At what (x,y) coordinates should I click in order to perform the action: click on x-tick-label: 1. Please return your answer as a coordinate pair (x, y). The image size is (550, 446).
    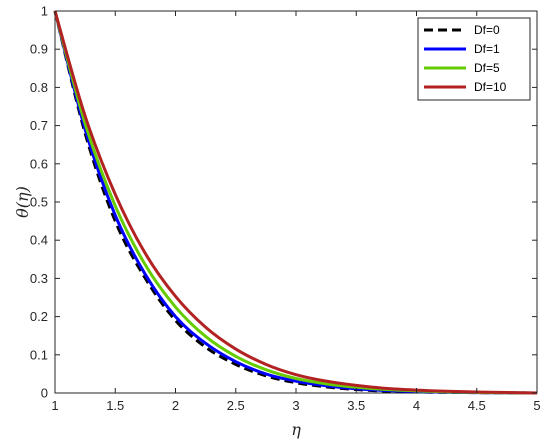
    Looking at the image, I should click on (54, 405).